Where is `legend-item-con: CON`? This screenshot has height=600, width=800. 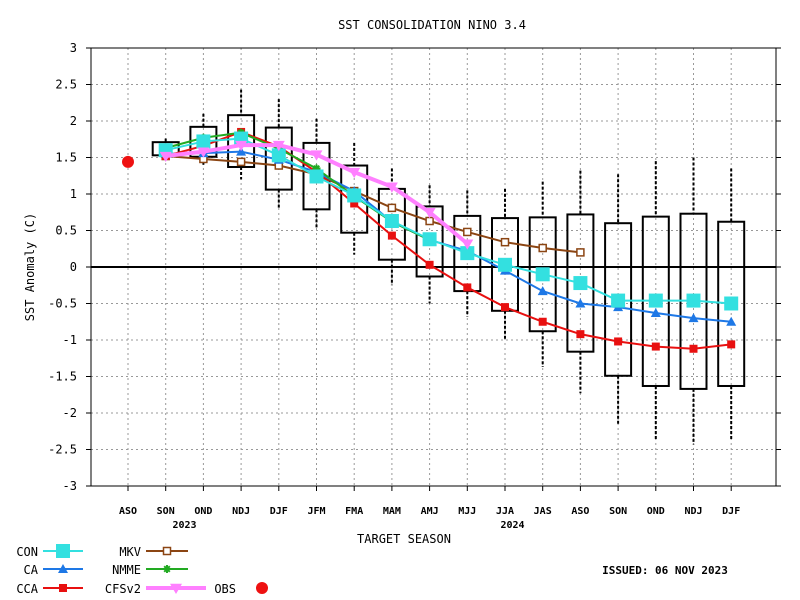
legend-item-con: CON is located at coordinates (49, 551).